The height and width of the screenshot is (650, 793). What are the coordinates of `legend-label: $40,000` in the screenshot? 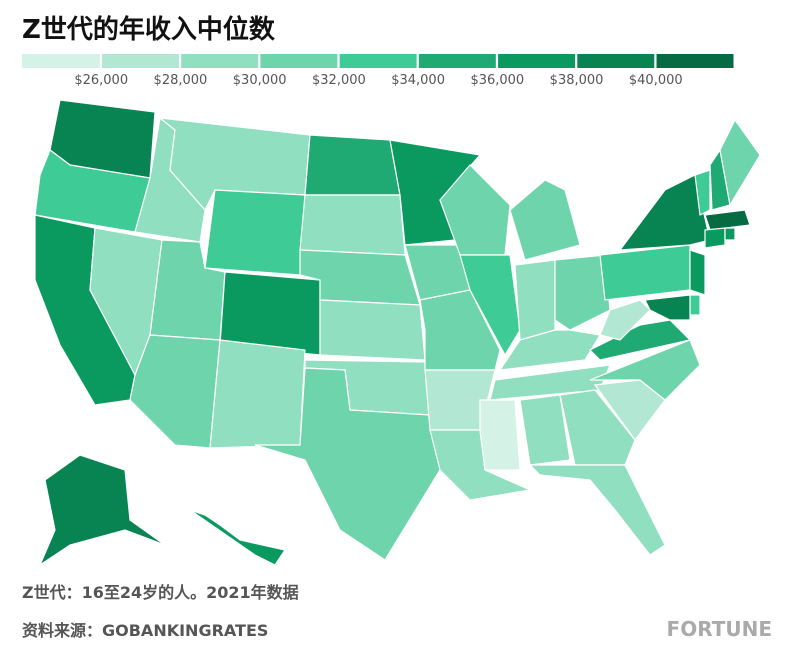 It's located at (656, 80).